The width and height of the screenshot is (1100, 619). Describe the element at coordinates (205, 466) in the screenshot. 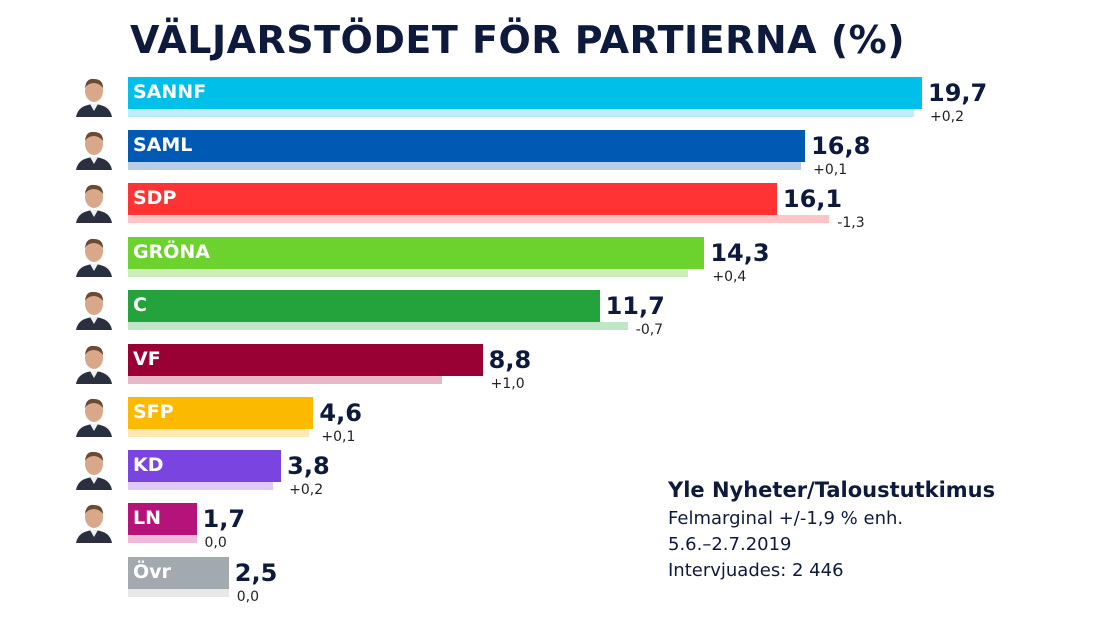

I see `bar-KD` at that location.